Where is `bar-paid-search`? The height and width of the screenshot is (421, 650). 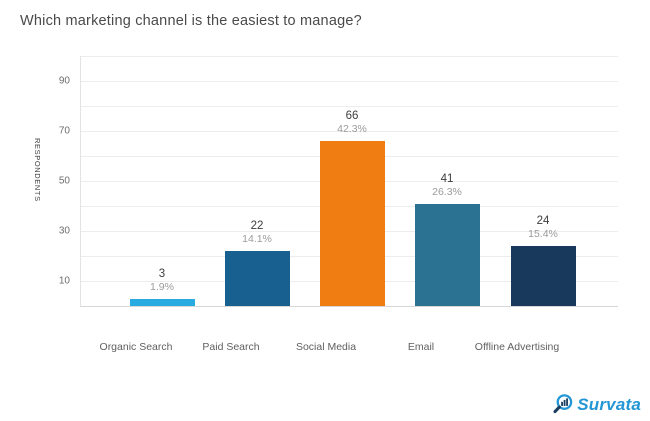
bar-paid-search is located at coordinates (257, 278).